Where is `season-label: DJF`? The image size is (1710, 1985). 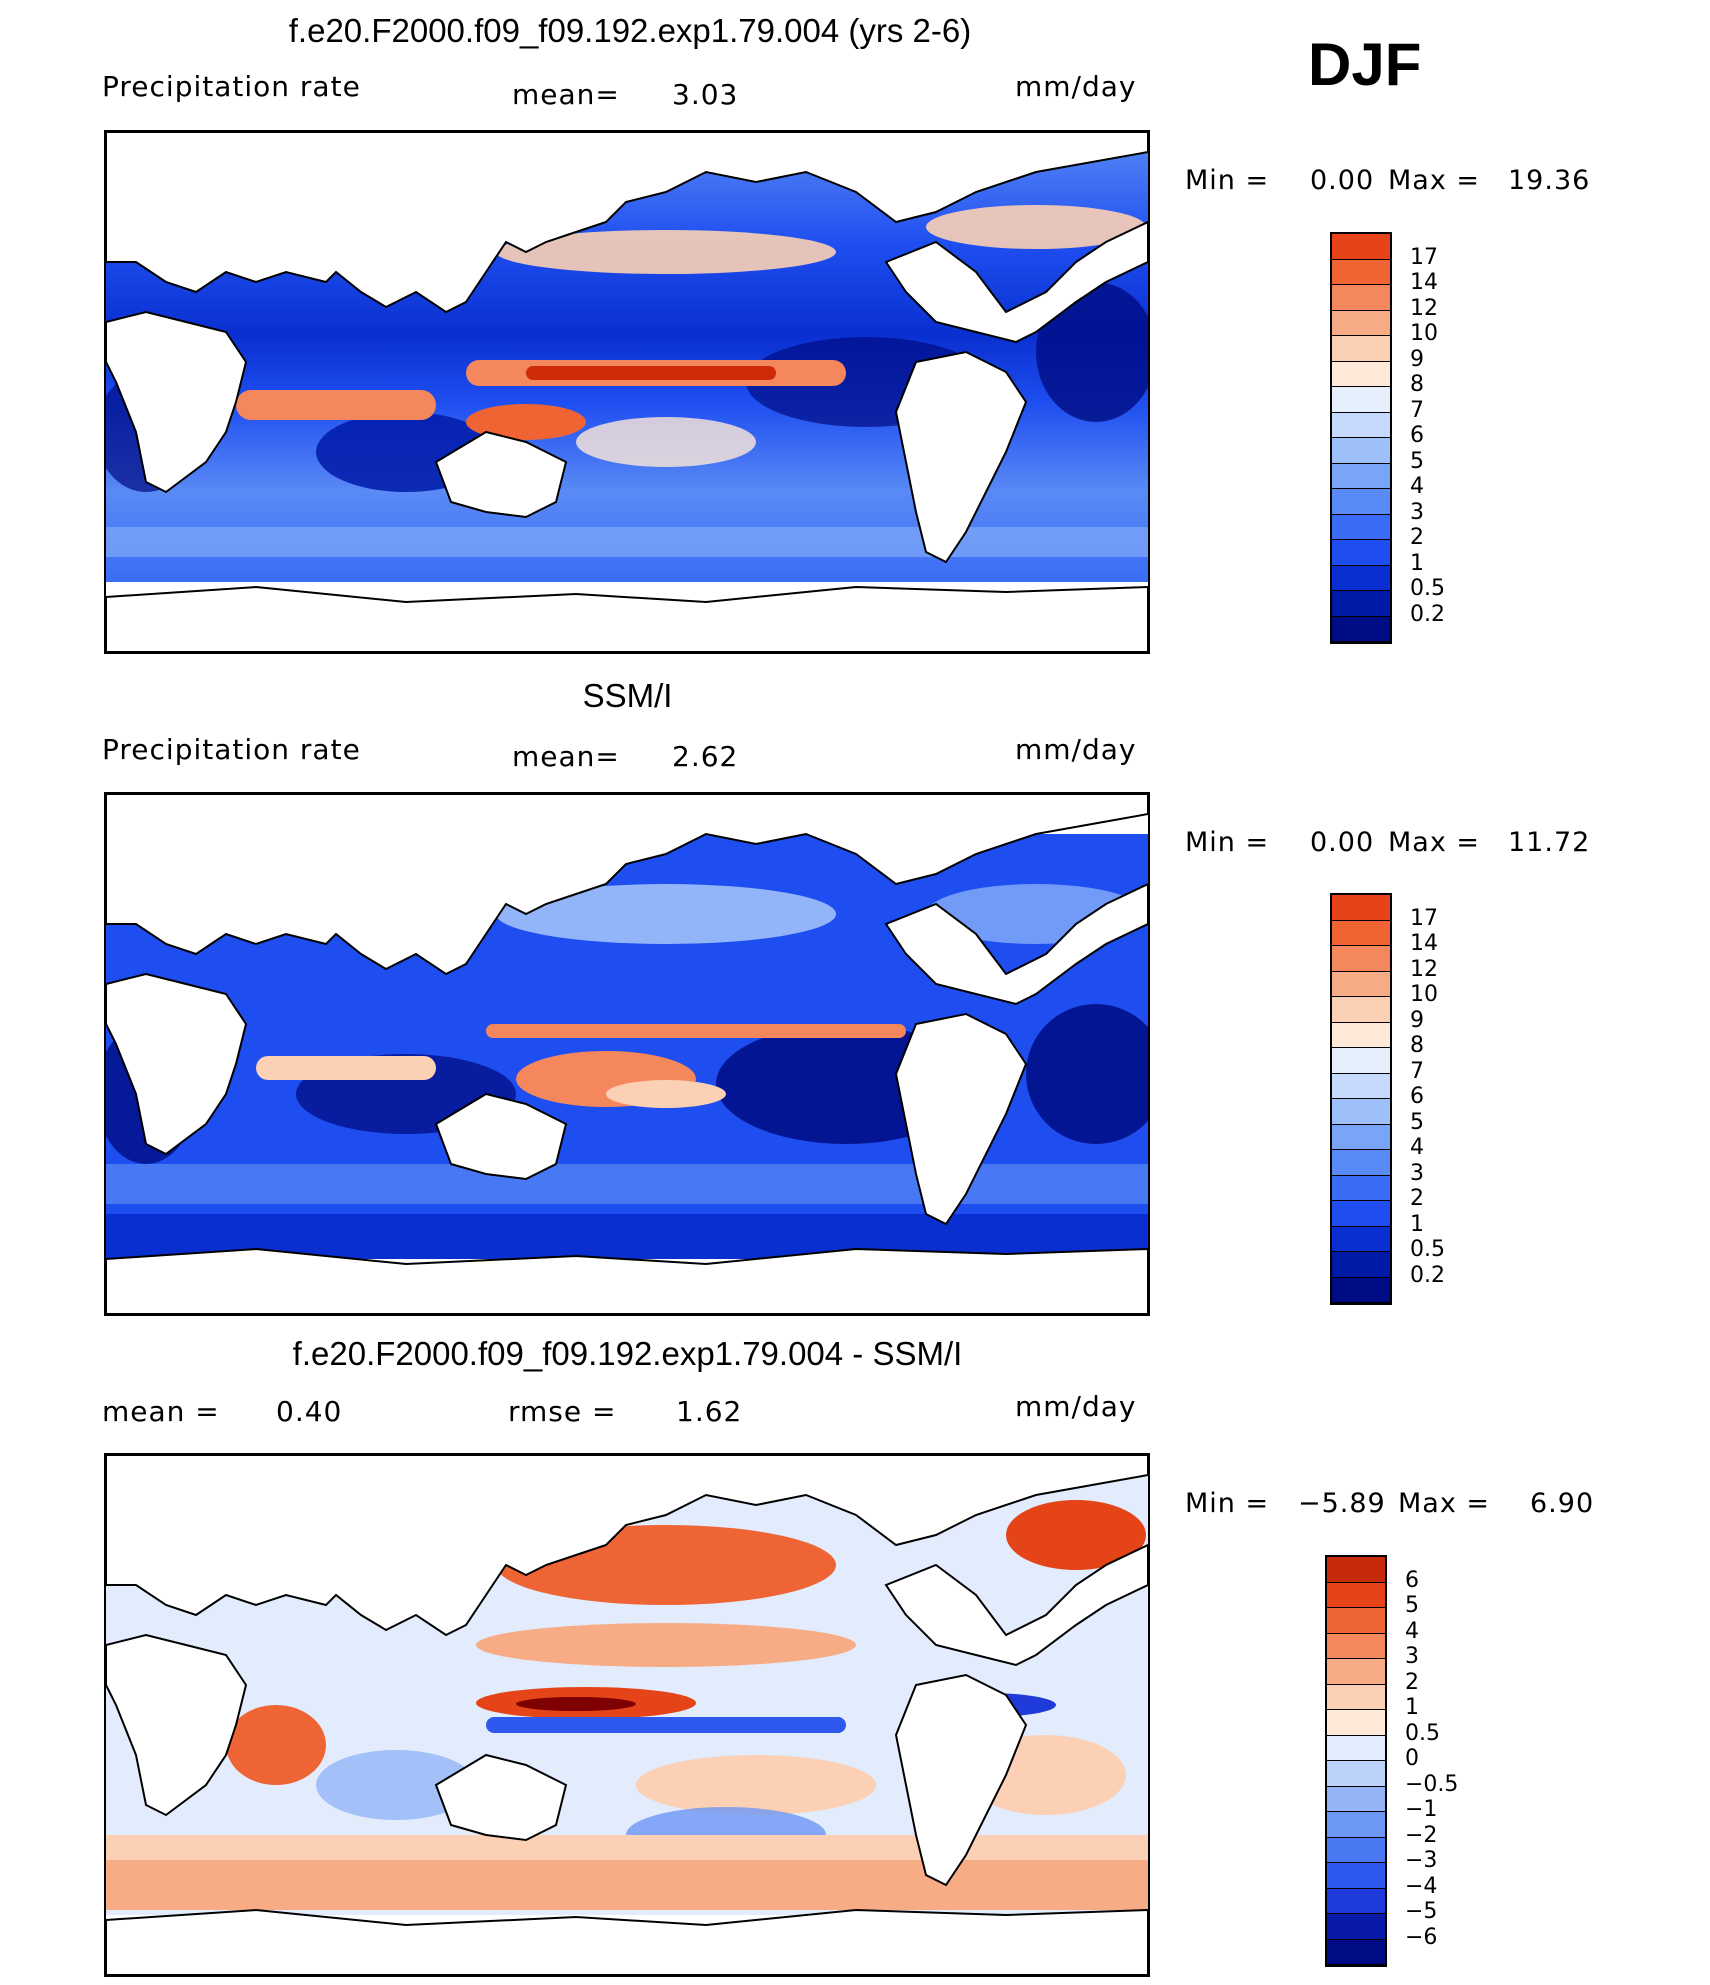 season-label: DJF is located at coordinates (1365, 64).